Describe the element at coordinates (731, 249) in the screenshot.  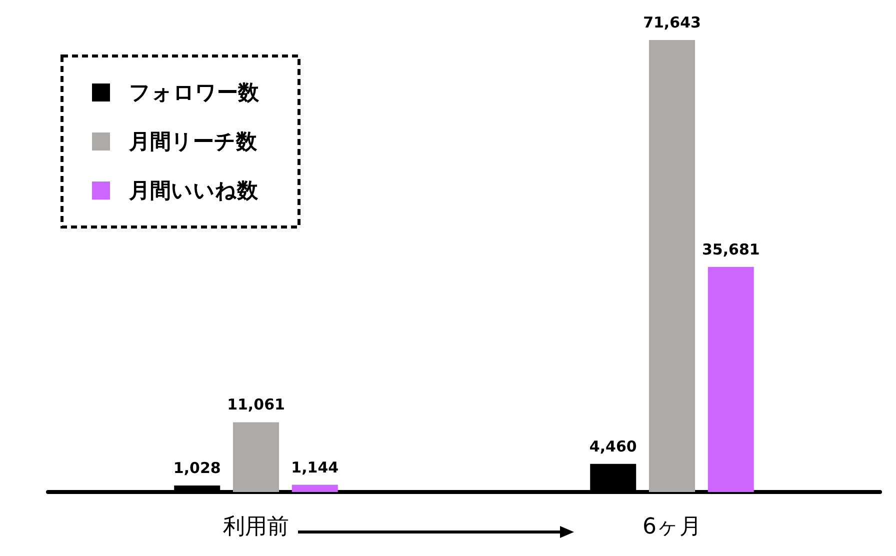
I see `data-label: 35,681` at that location.